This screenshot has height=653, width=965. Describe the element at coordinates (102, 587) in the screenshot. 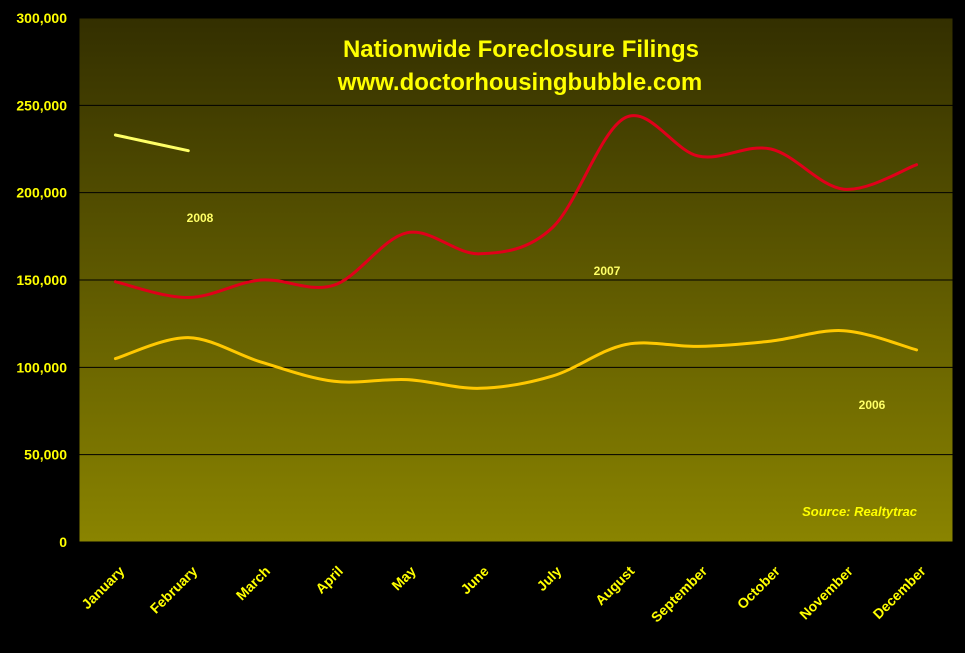

I see `x-tick-label: January` at that location.